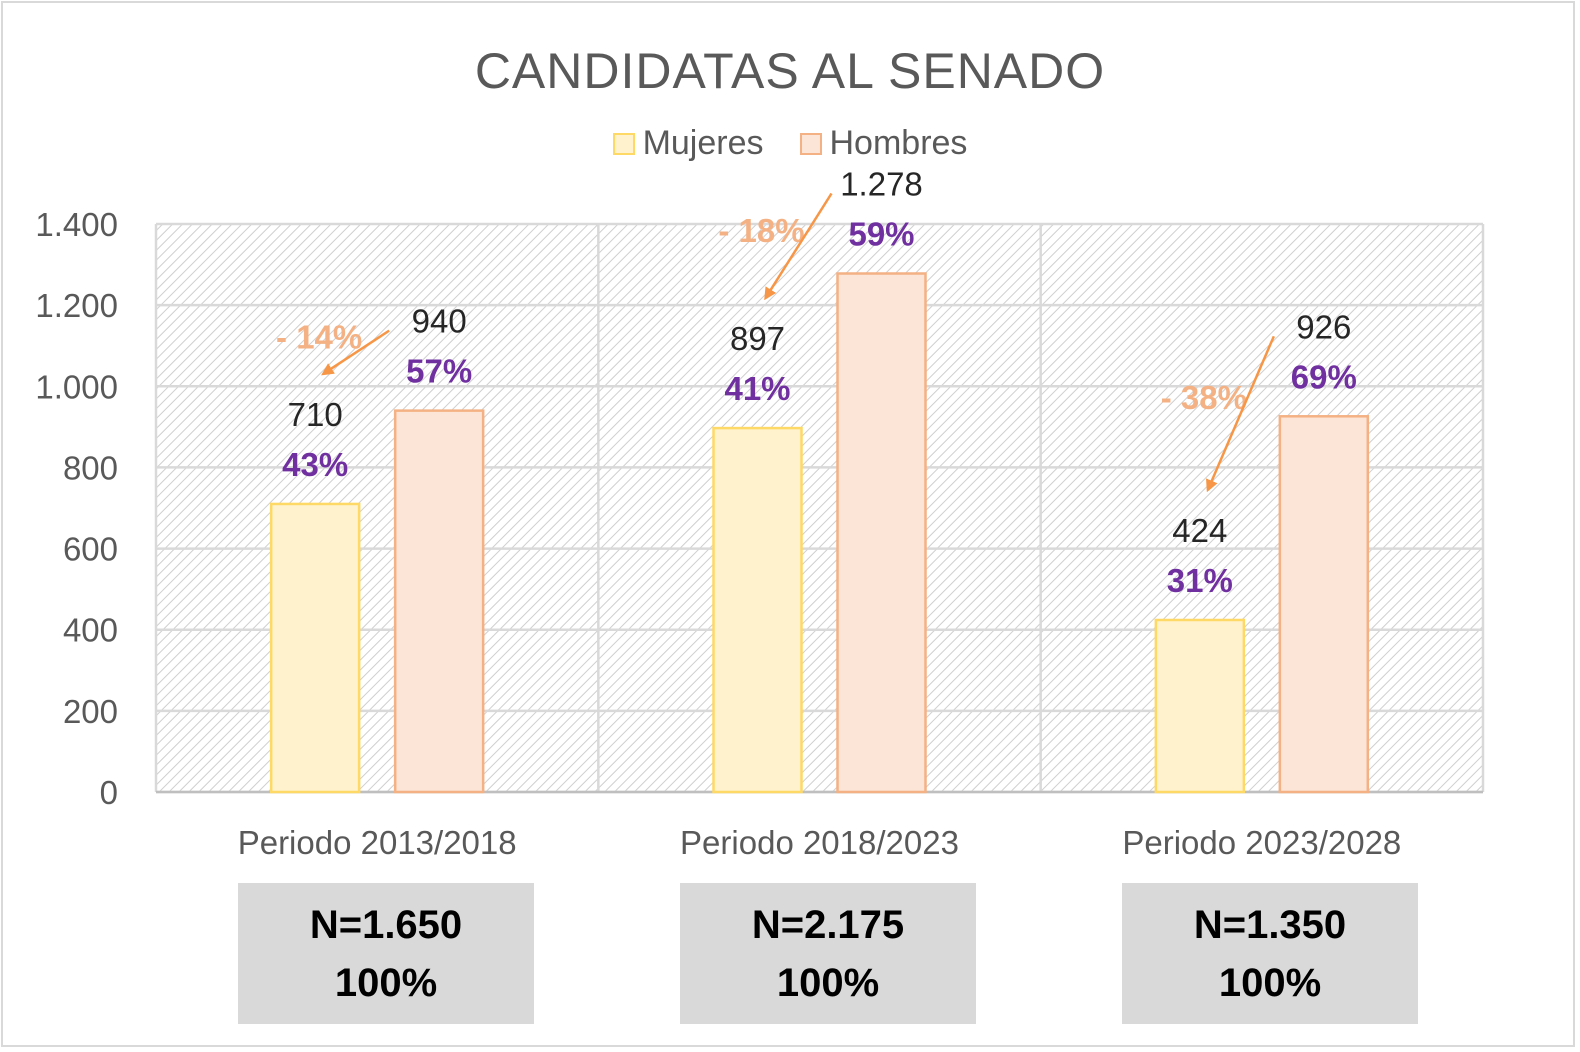 This screenshot has height=1052, width=1580. I want to click on x-tick-label: Periodo 2023/2028, so click(1261, 842).